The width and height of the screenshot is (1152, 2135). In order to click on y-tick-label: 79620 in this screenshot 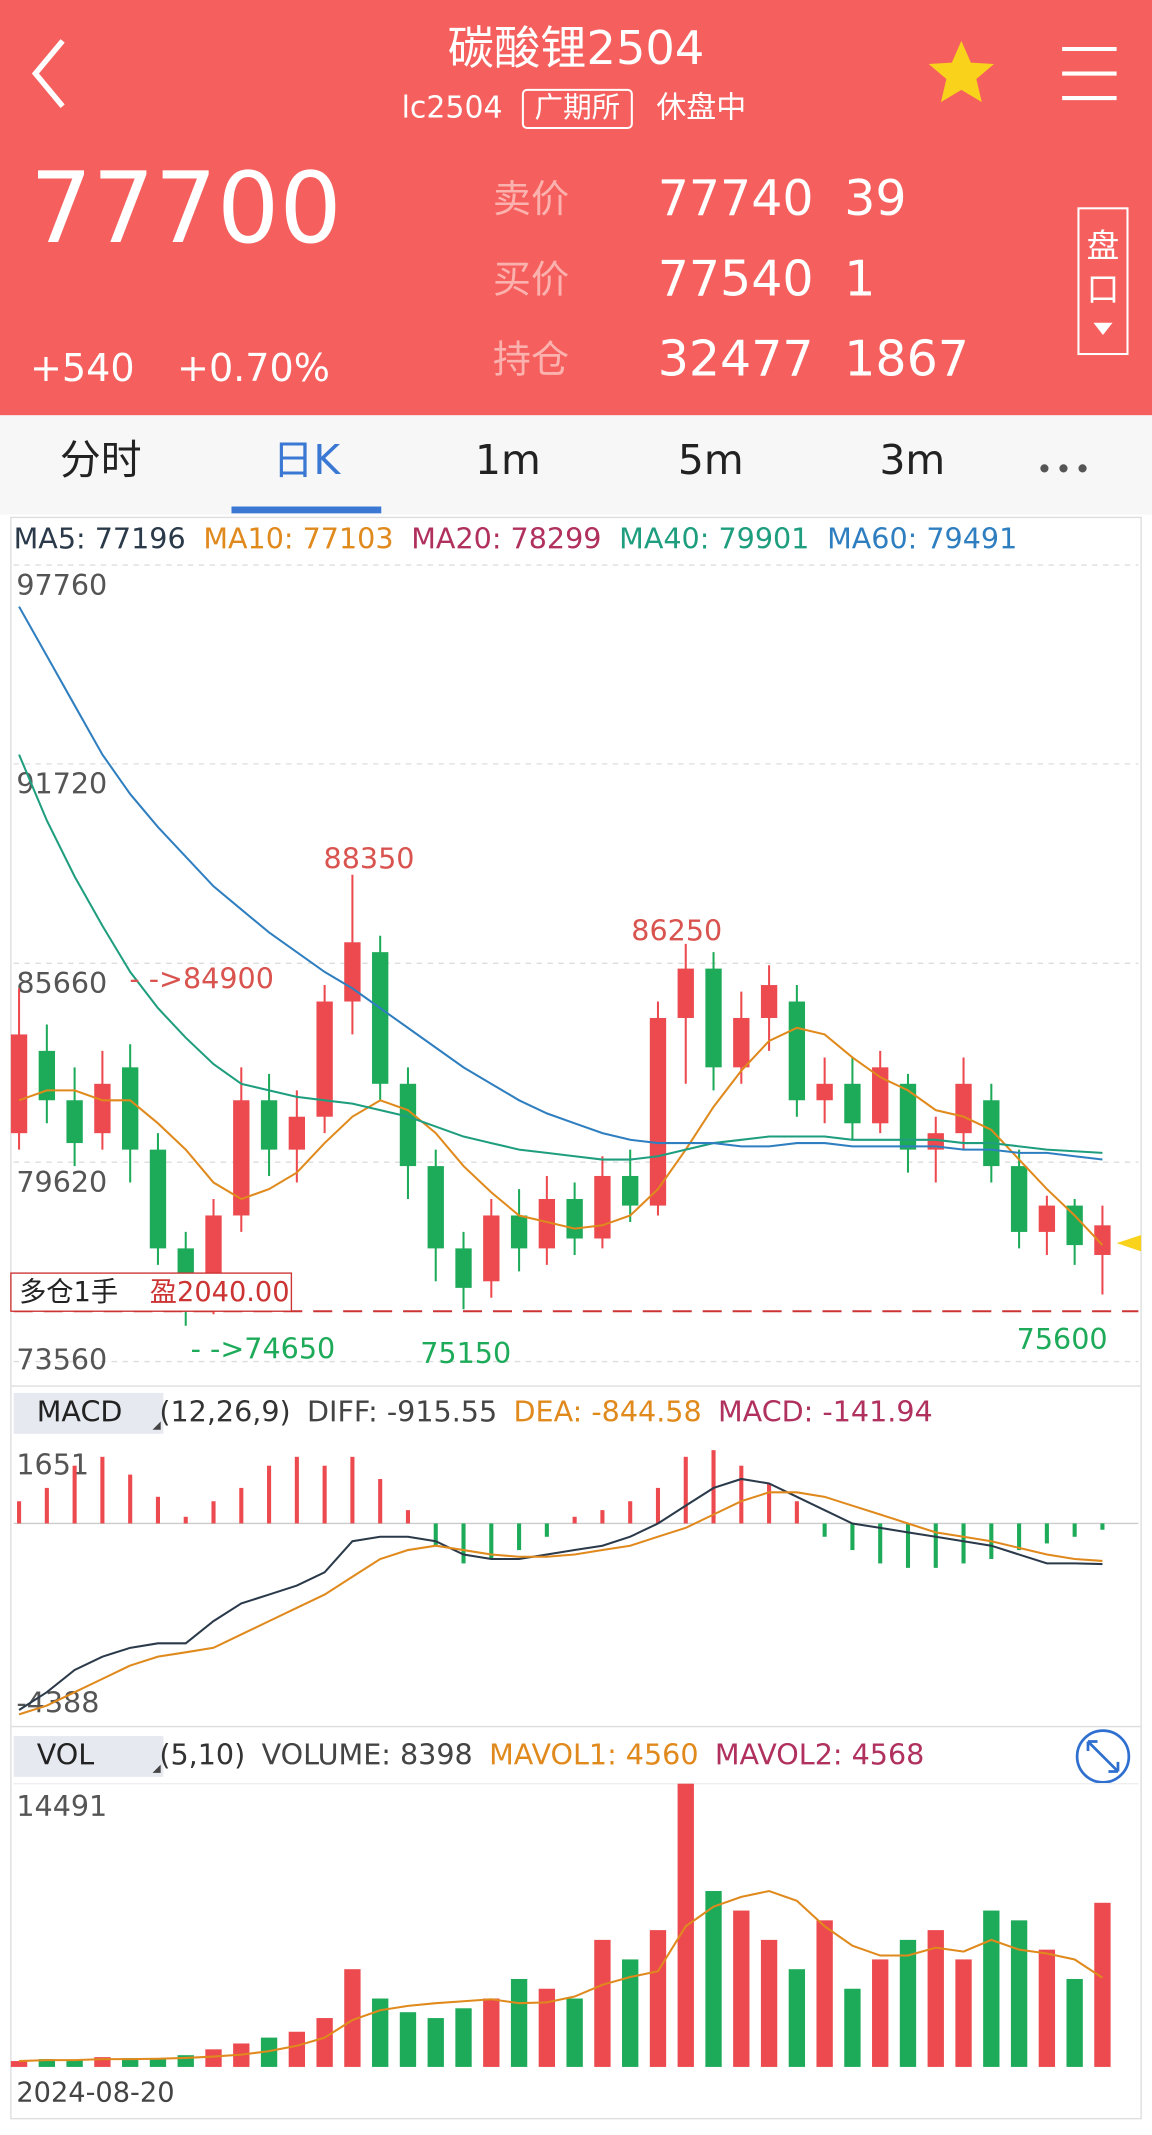, I will do `click(61, 1182)`.